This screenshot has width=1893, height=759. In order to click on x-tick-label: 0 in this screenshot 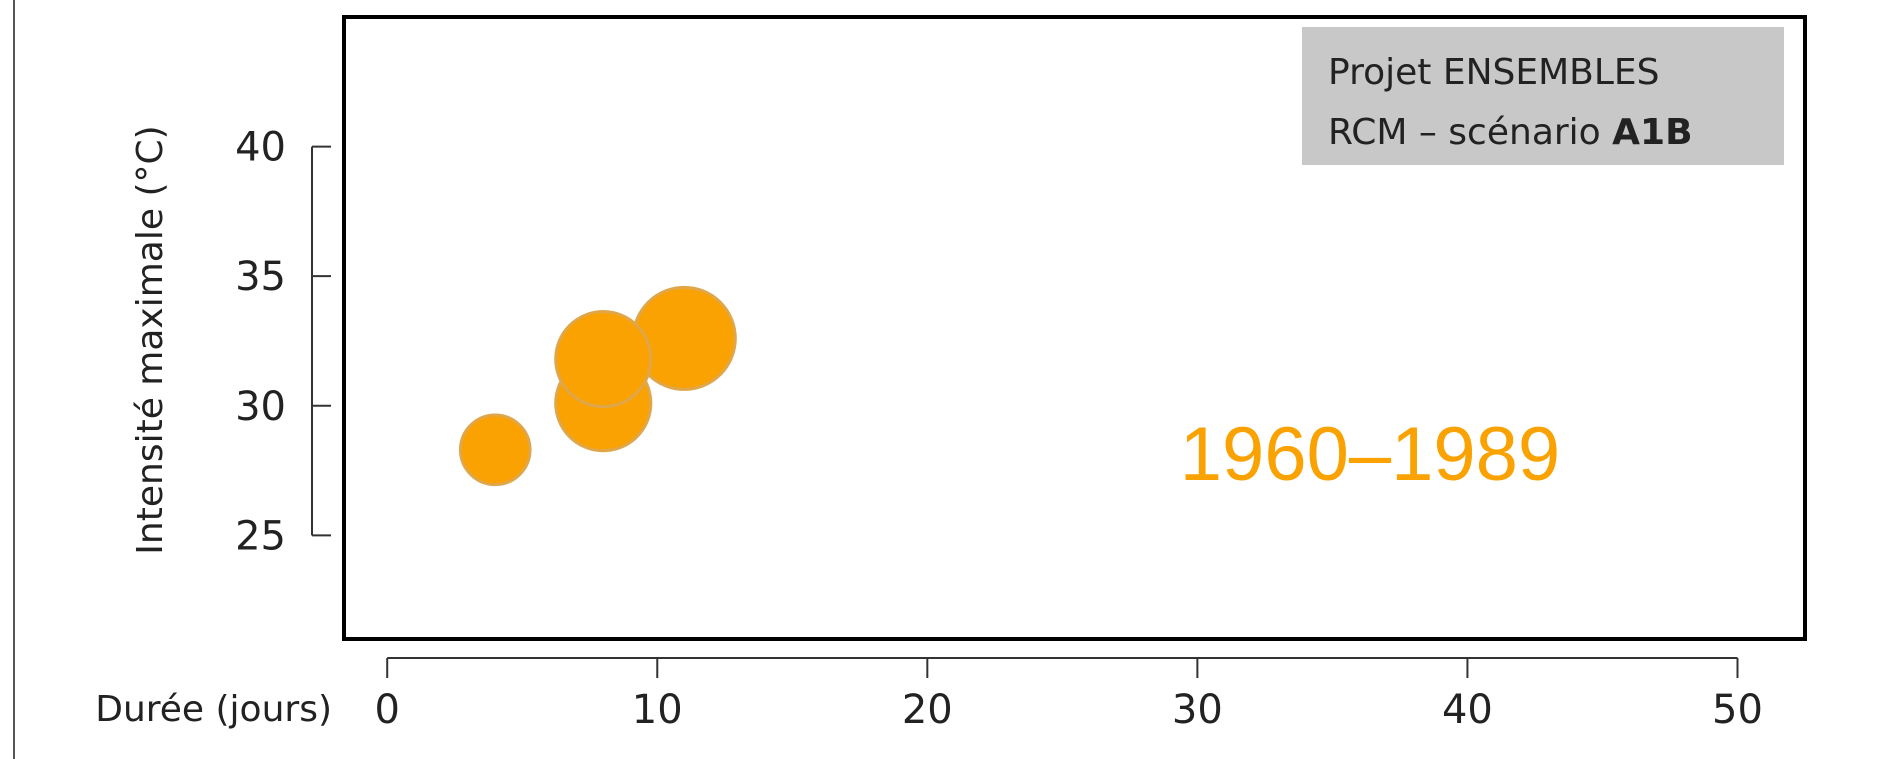, I will do `click(386, 710)`.